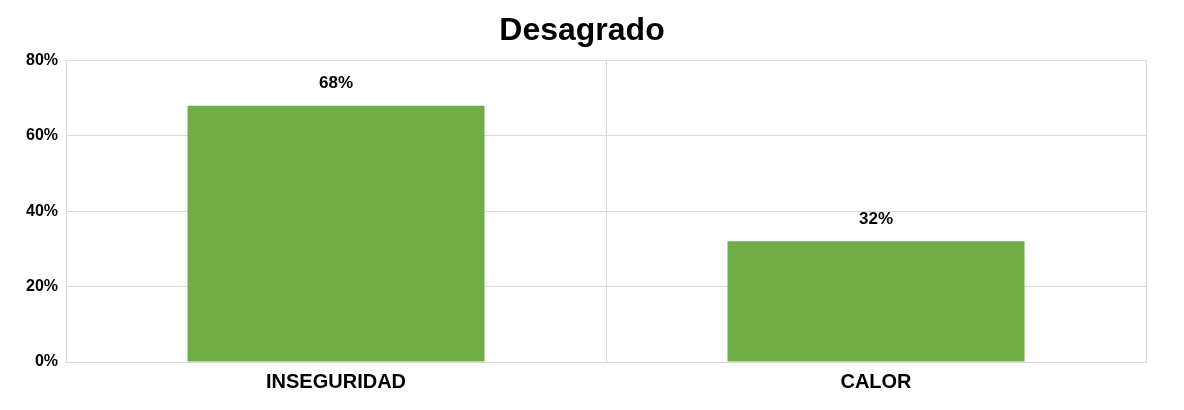  I want to click on y-tick-label: 60%, so click(42, 135).